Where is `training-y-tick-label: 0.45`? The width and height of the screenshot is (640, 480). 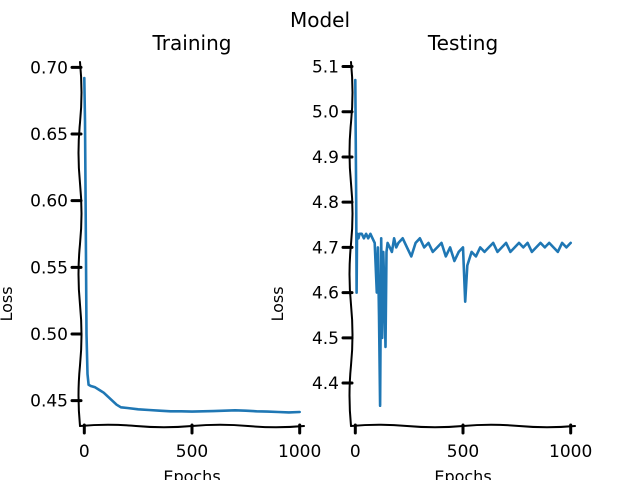 training-y-tick-label: 0.45 is located at coordinates (49, 402).